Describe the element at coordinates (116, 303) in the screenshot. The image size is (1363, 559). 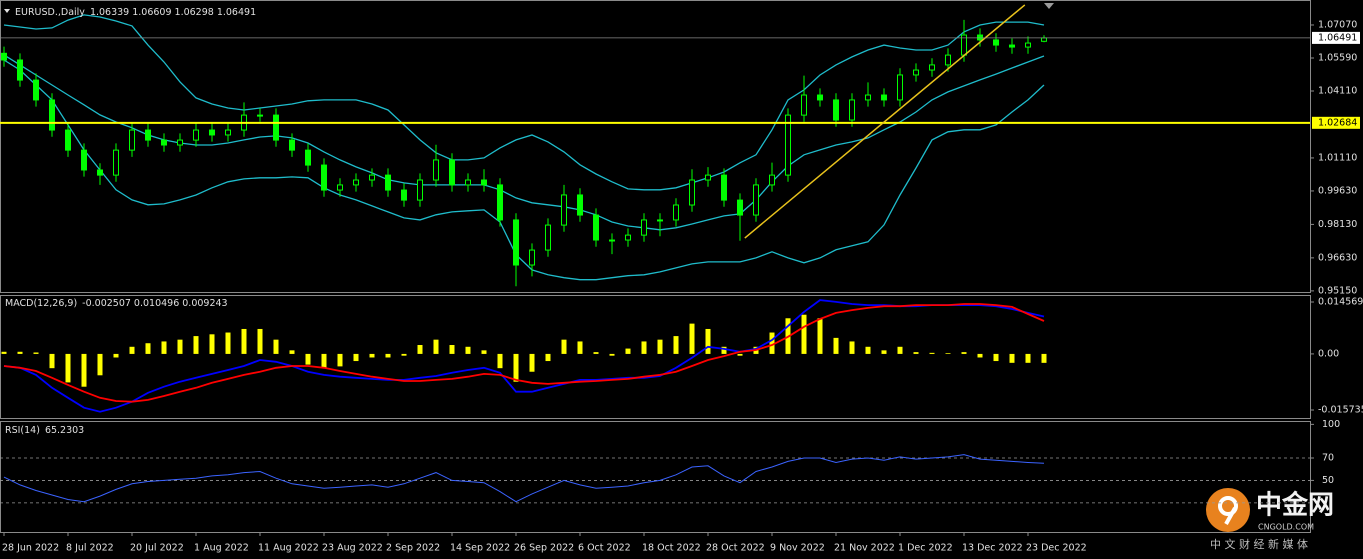
I see `indicator-header: MACD(12,26,9) -0.002507 0.010496 0.009243` at that location.